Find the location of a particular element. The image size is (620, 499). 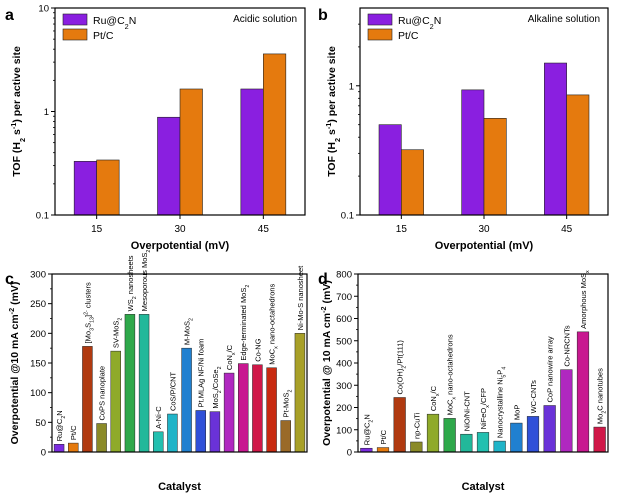

y-axis-label: Overpotential @10 mA cm-2 (mV) is located at coordinates (14, 363).